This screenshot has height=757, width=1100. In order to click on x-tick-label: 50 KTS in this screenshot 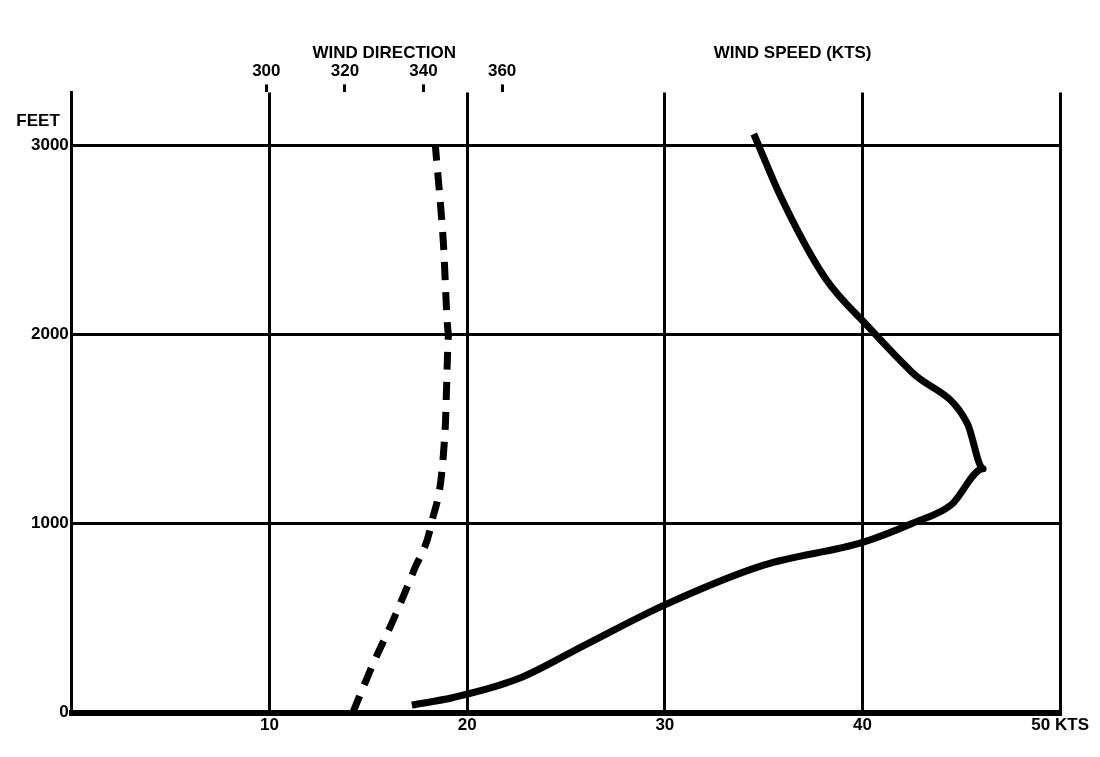, I will do `click(1060, 725)`.